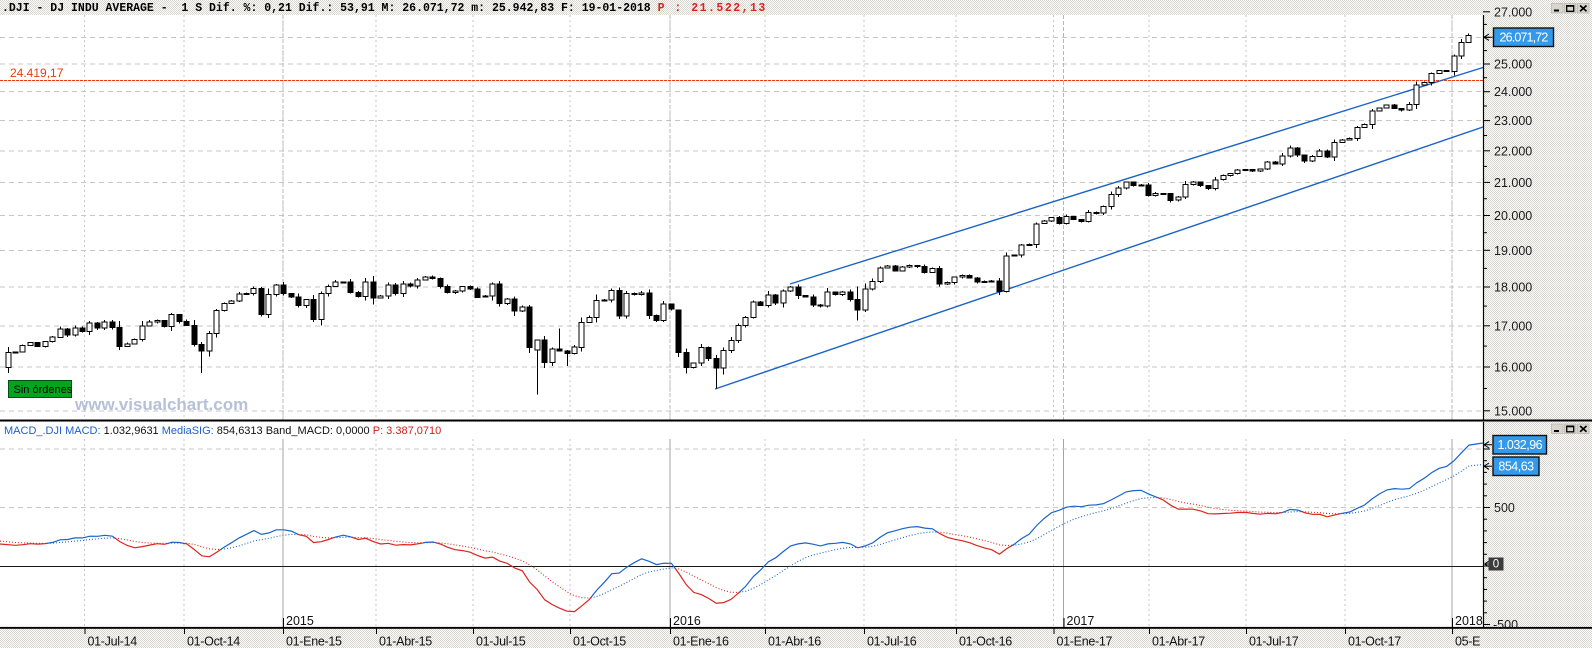  Describe the element at coordinates (1496, 565) in the screenshot. I see `svg-text: 0` at that location.